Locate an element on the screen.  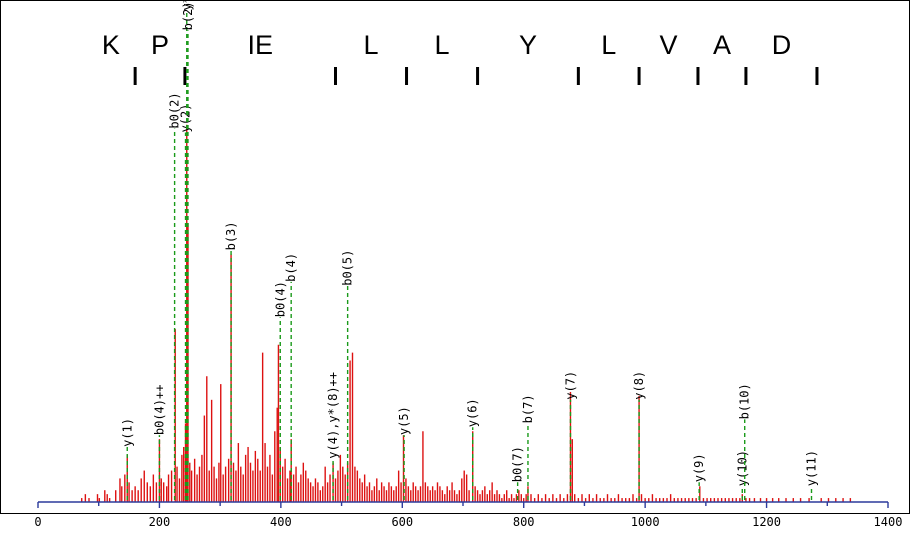
x-tick-label: 0 is located at coordinates (37, 522).